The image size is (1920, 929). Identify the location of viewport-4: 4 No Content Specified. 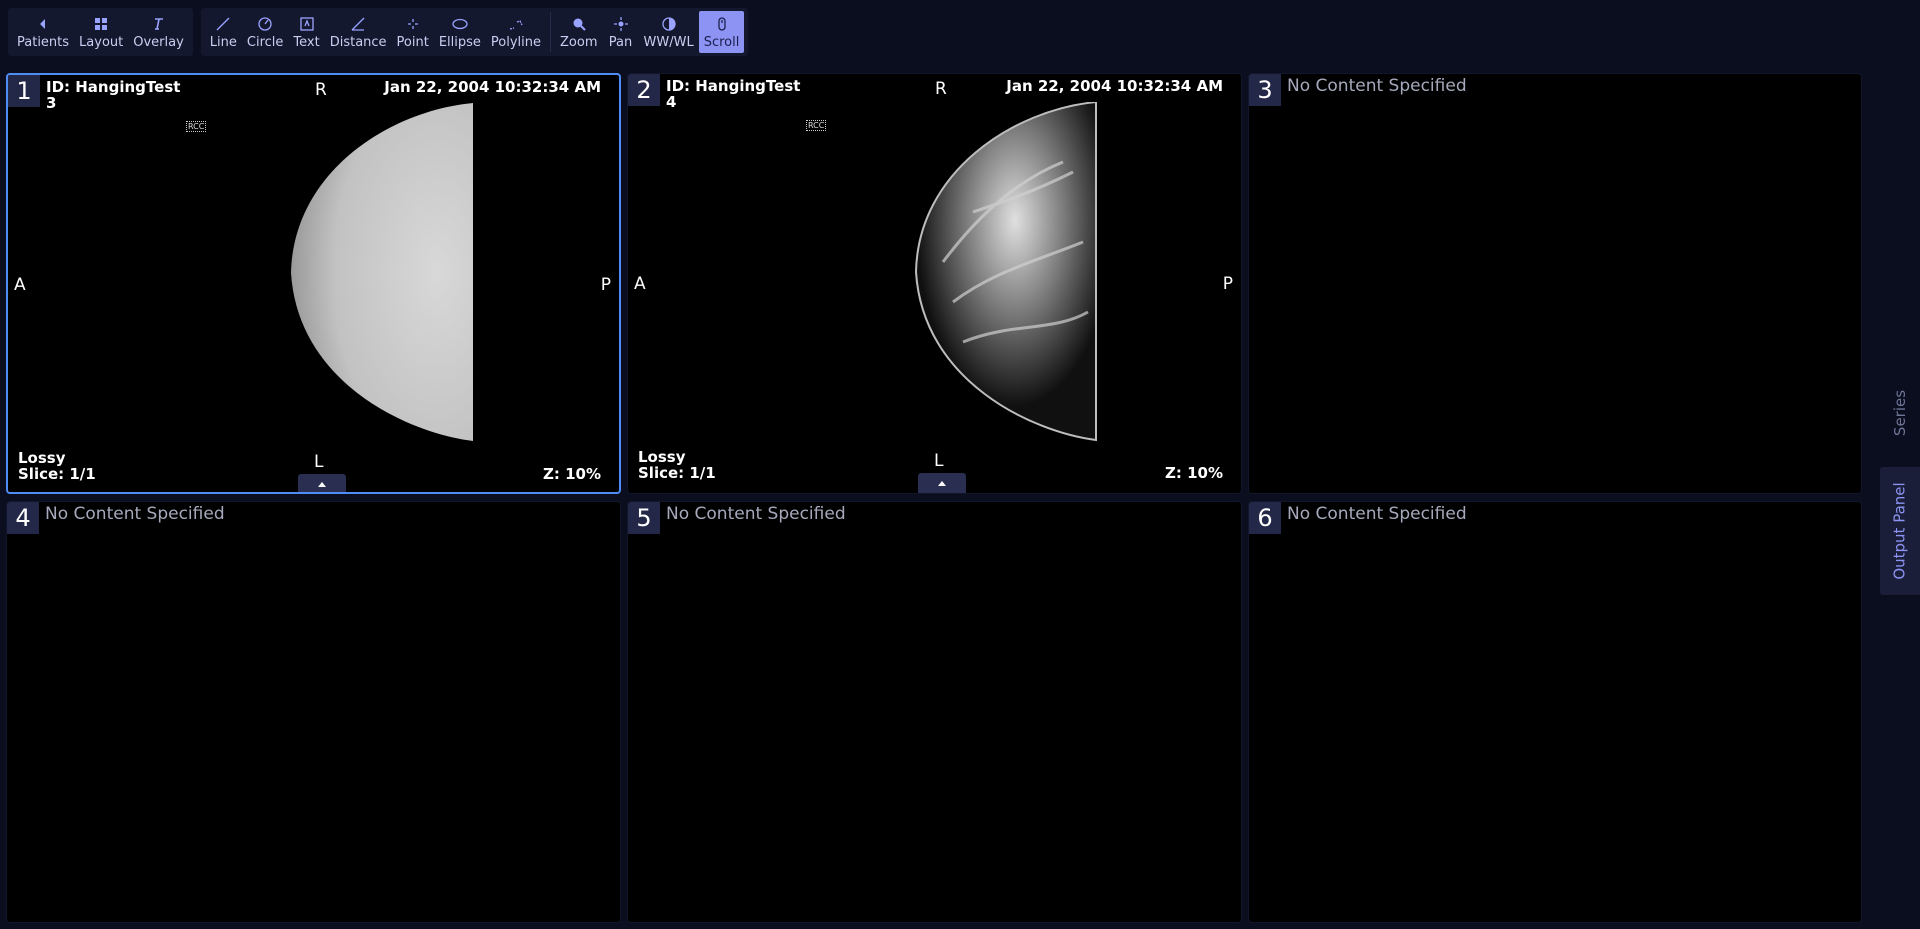
(313, 712).